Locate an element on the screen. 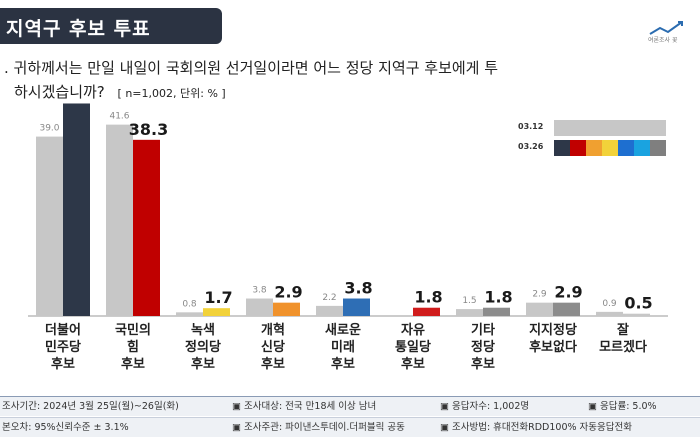  footer-margin: 본오차: 95%신뢰수준 ± 3.1% is located at coordinates (65, 427).